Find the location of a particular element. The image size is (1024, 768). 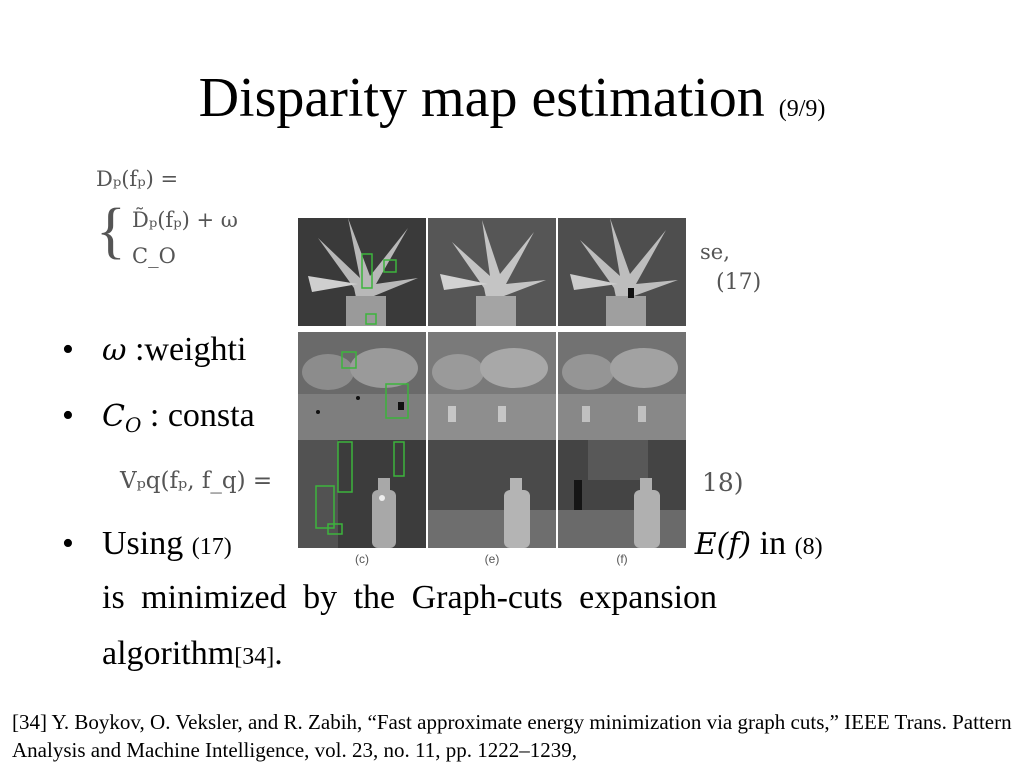

algorithm-text: algorithm is located at coordinates (168, 653).